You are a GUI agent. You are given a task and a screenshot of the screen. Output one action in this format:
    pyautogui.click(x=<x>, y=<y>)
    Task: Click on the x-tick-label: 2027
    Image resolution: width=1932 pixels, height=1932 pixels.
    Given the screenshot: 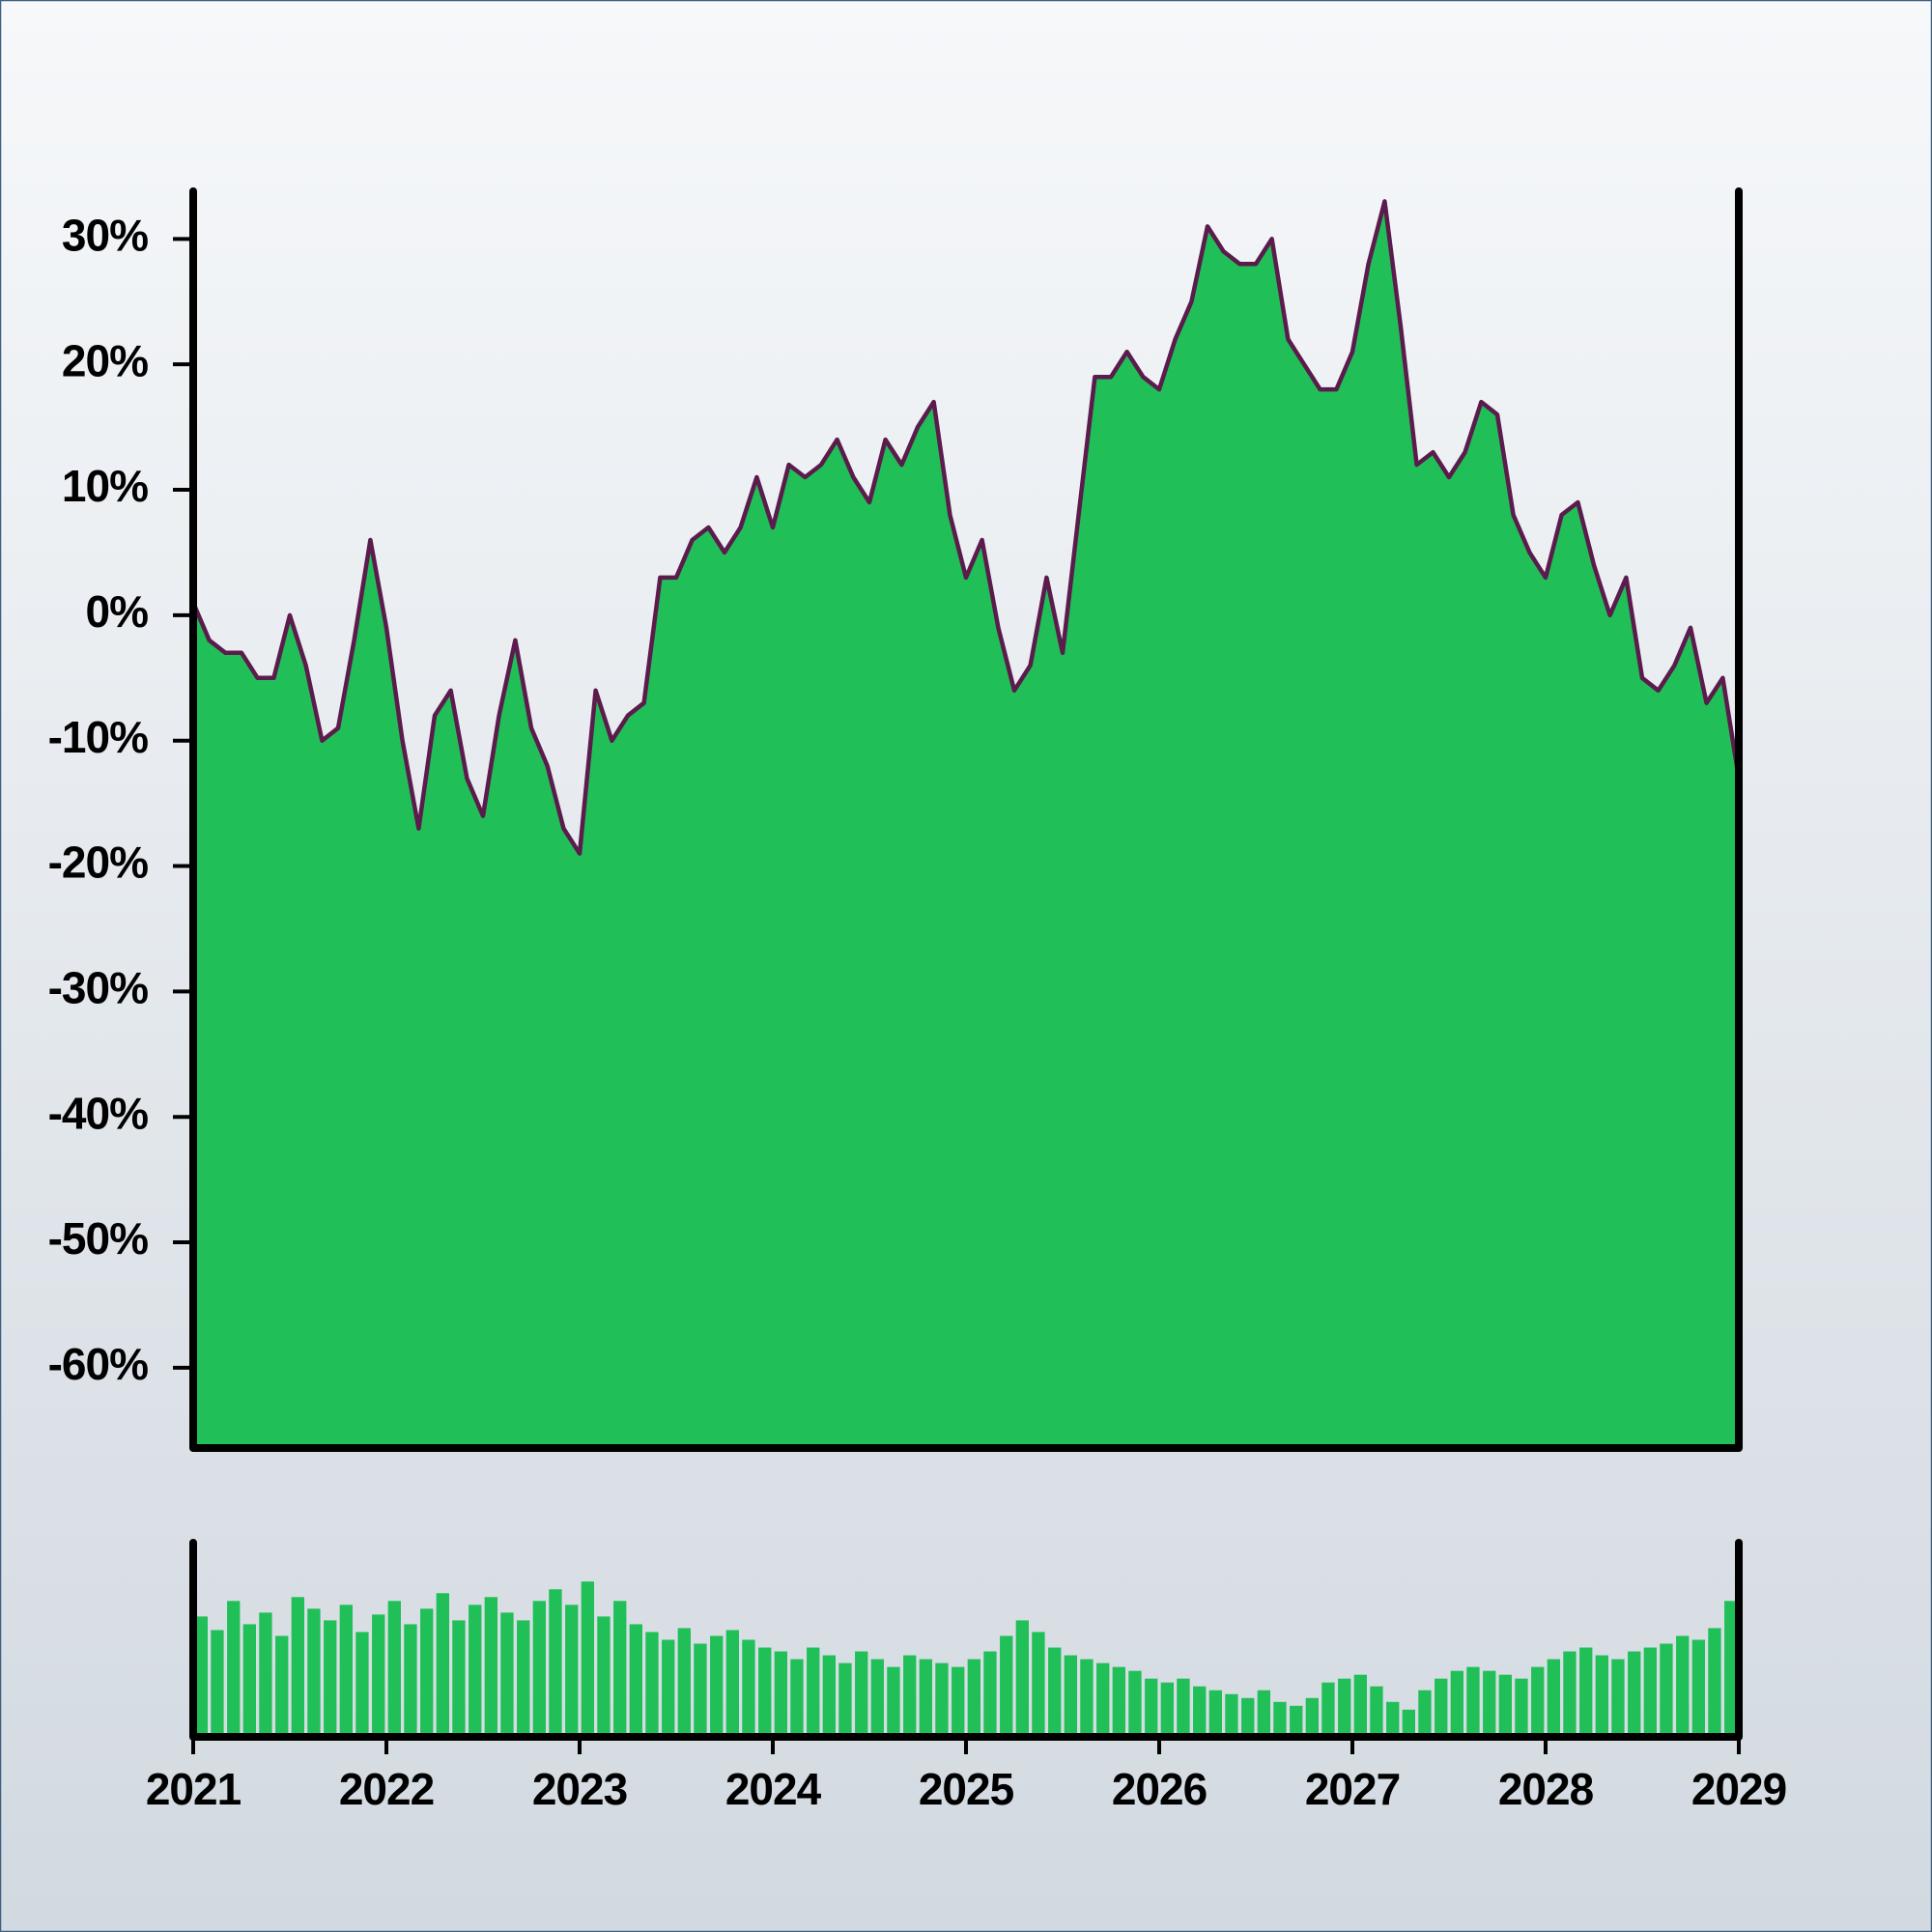 What is the action you would take?
    pyautogui.click(x=1352, y=1789)
    